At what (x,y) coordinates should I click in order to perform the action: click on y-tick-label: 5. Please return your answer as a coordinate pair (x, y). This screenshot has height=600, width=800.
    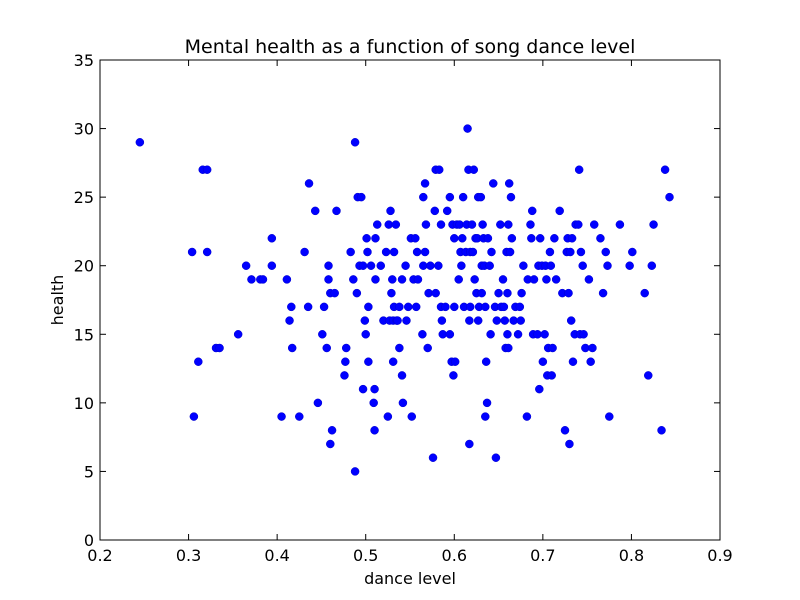
    Looking at the image, I should click on (89, 471).